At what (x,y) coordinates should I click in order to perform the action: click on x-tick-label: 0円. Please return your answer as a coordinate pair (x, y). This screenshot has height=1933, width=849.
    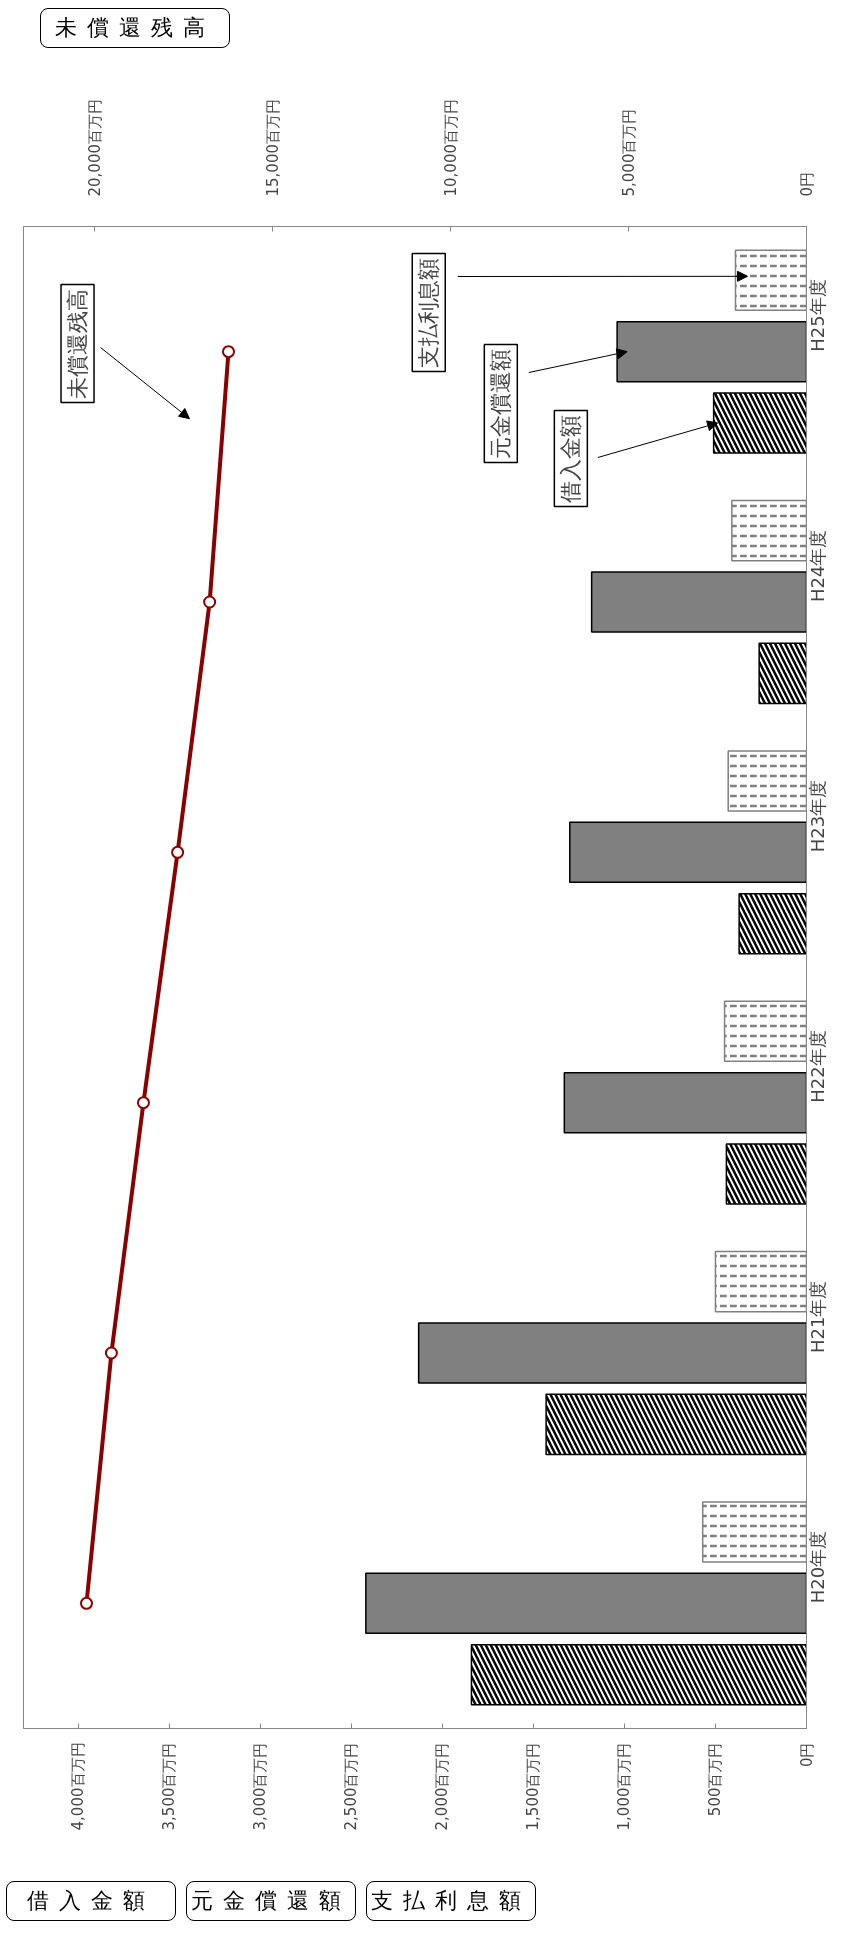
    Looking at the image, I should click on (806, 1755).